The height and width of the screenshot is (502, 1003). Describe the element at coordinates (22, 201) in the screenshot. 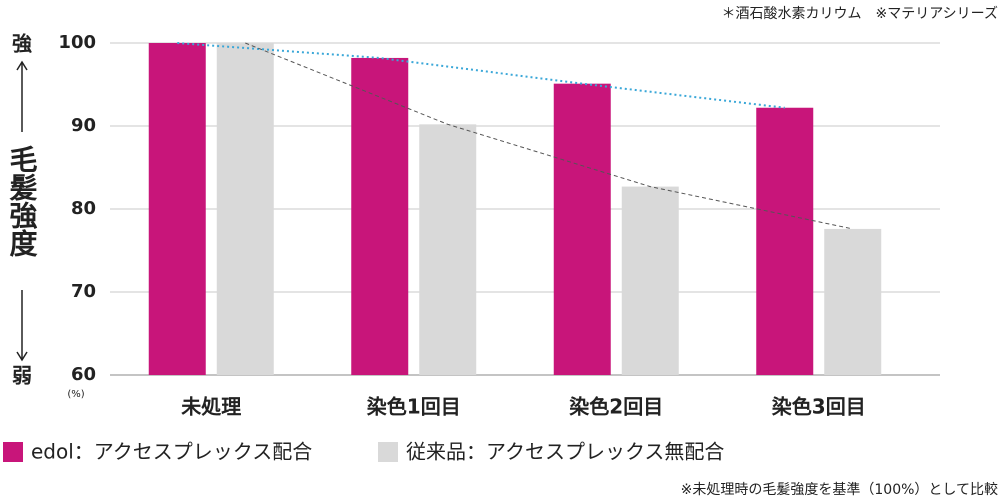

I see `y-axis-label: 毛髪強度` at that location.